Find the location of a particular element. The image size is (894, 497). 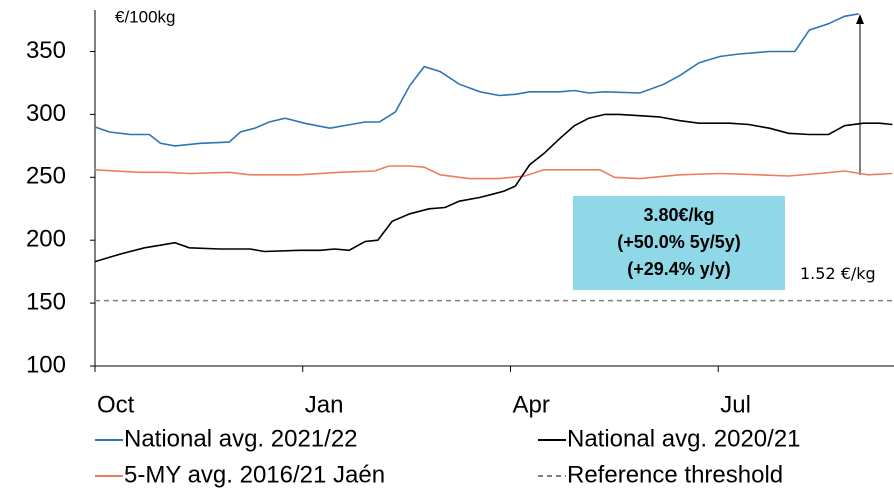

arrow-head is located at coordinates (860, 19).